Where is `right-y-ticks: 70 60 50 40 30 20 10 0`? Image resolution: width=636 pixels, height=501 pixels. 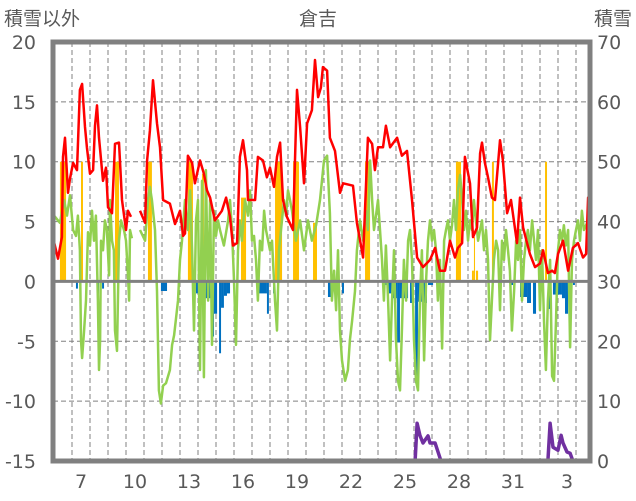
right-y-ticks: 70 60 50 40 30 20 10 0 is located at coordinates (609, 252).